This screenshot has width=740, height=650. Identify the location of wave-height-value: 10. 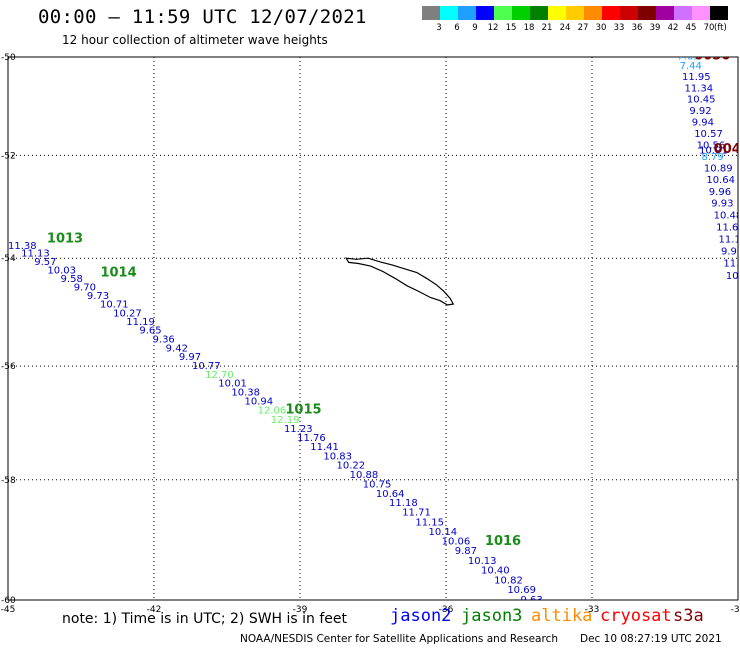
(732, 276).